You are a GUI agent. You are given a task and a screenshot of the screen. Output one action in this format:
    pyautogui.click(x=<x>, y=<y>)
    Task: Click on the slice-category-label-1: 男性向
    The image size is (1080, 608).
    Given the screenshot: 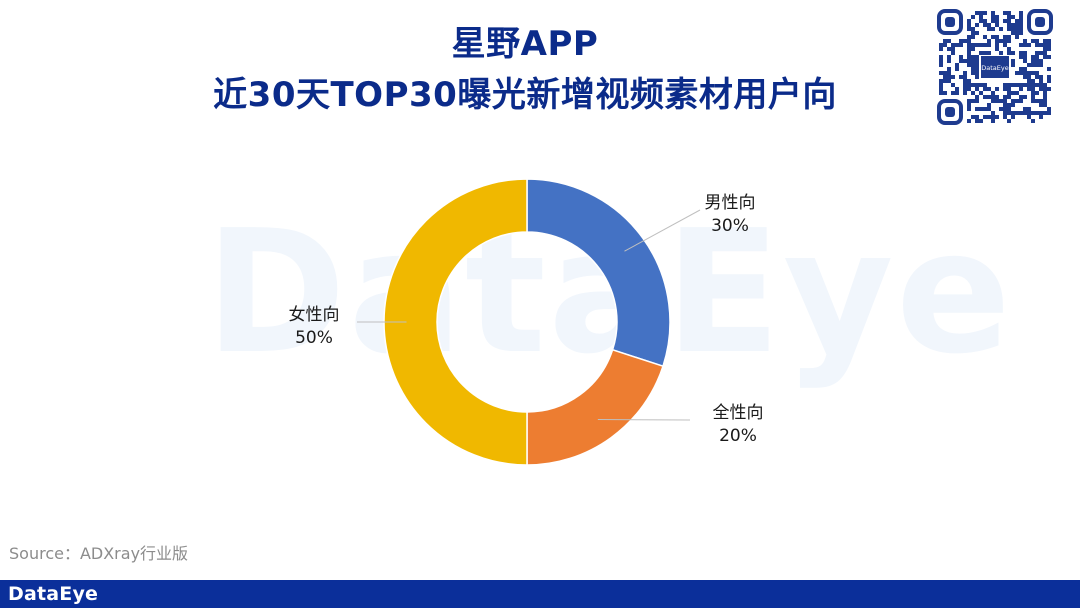 What is the action you would take?
    pyautogui.click(x=730, y=203)
    